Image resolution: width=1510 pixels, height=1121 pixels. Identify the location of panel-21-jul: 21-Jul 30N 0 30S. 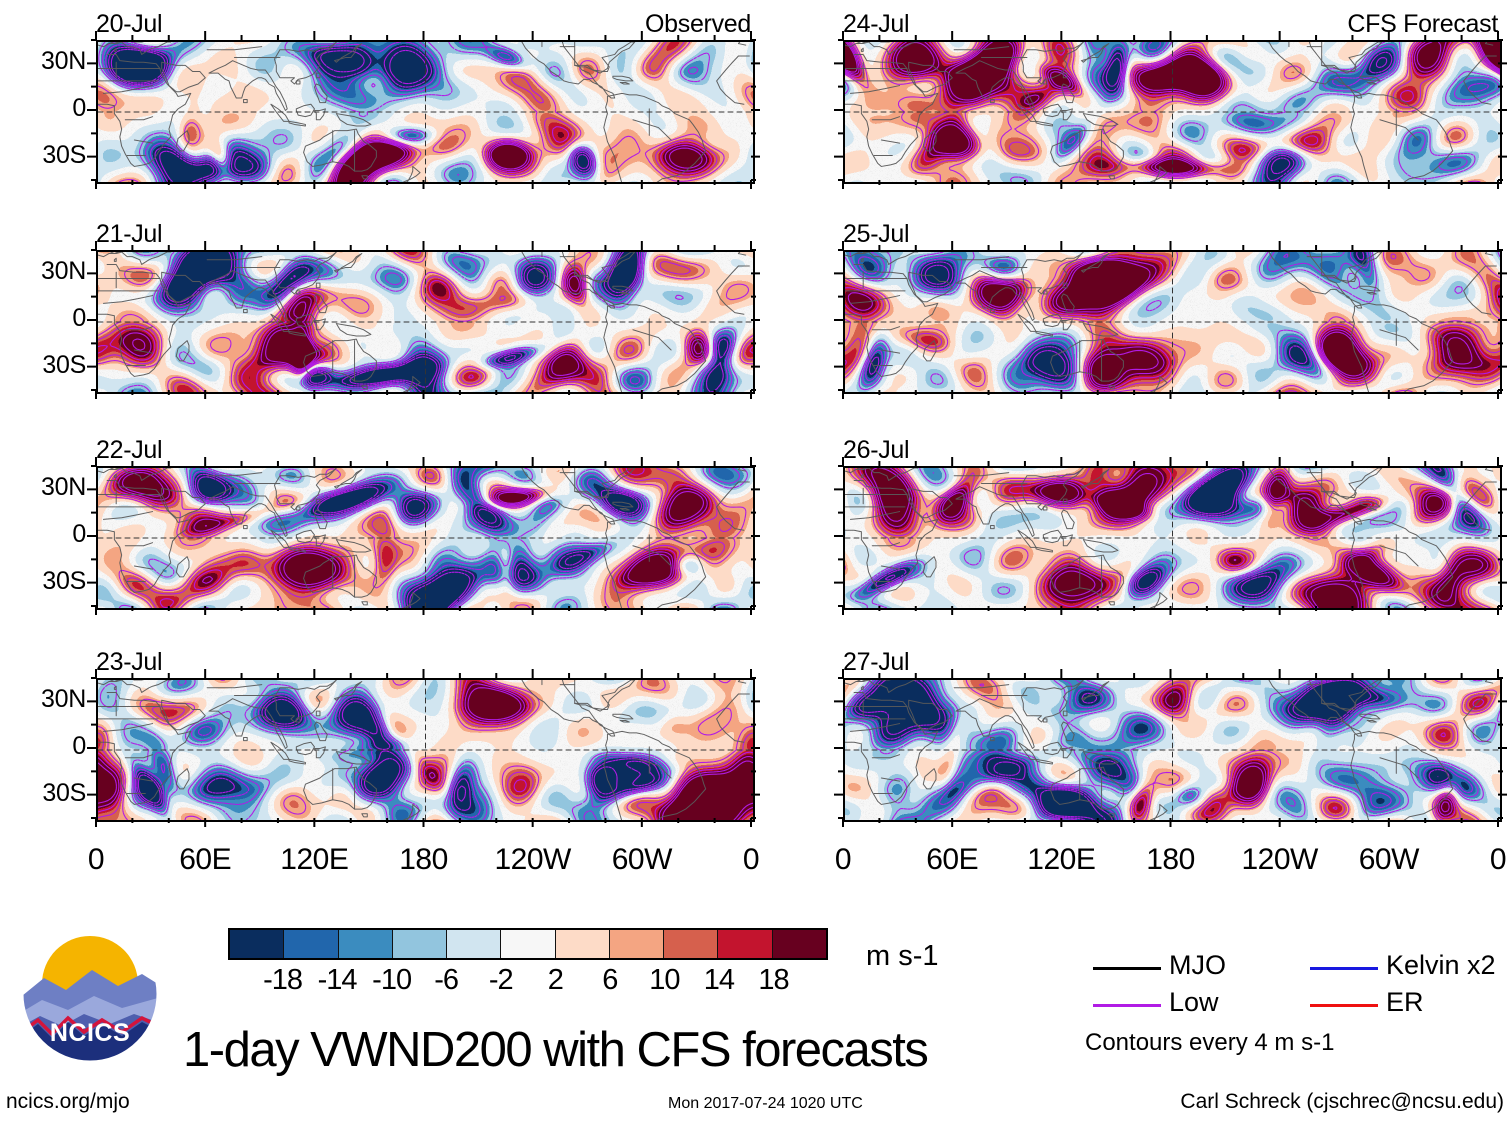
(382, 318).